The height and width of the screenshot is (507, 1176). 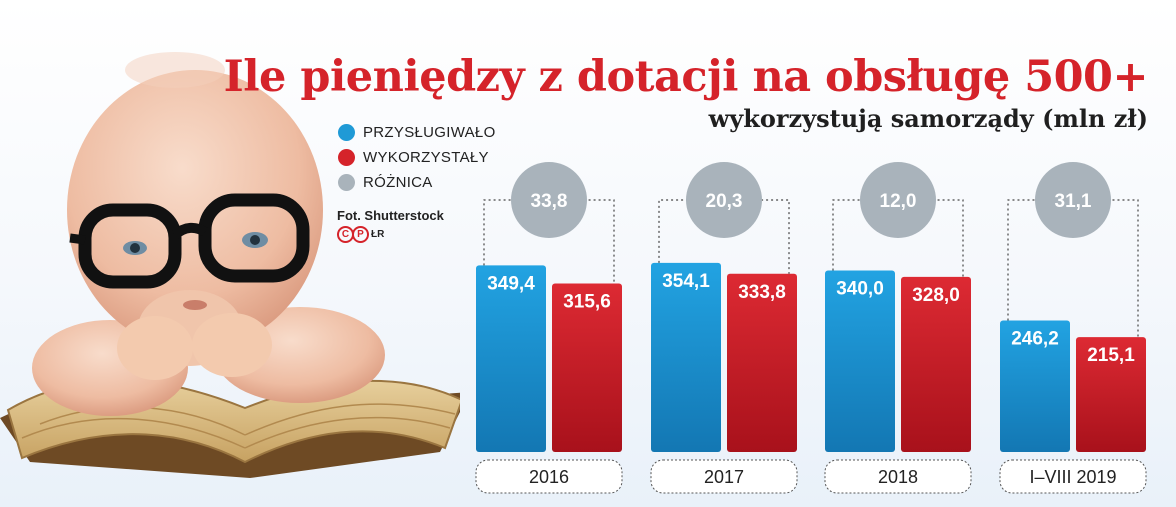 I want to click on difference-value-label: 20,3, so click(x=724, y=201).